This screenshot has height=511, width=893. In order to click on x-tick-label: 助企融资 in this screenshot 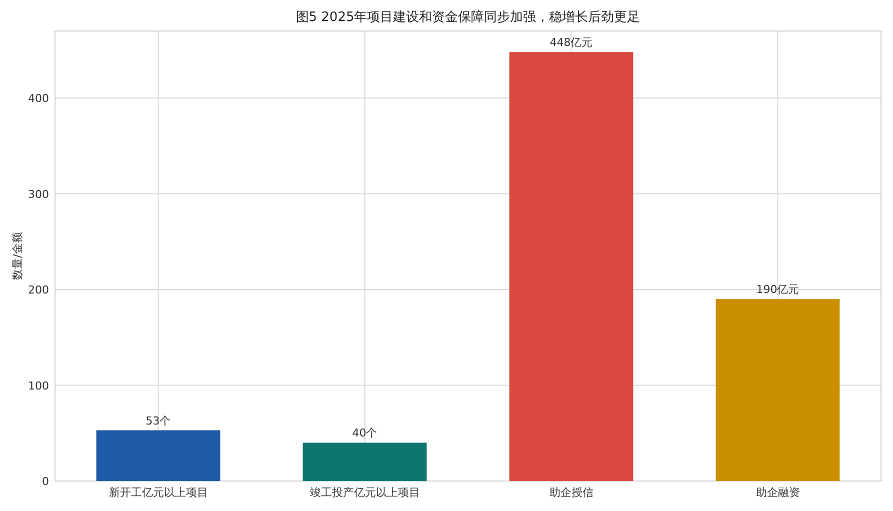, I will do `click(778, 492)`.